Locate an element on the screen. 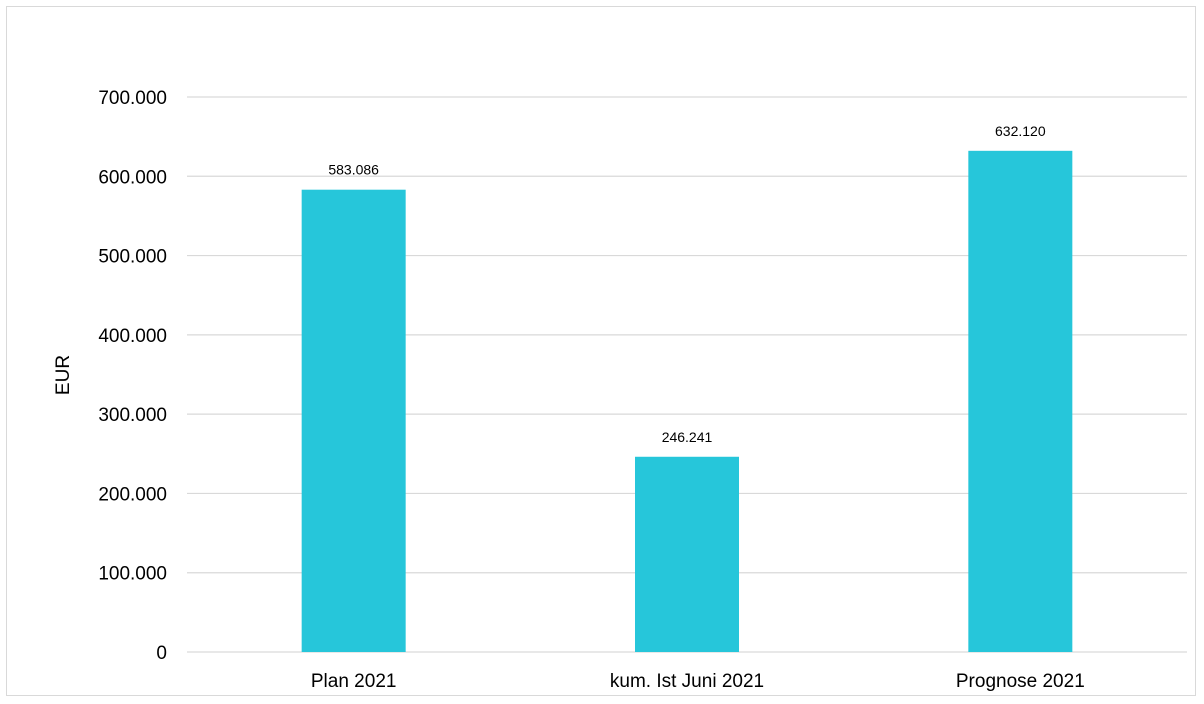  x-category-label: Prognose 2021 is located at coordinates (1020, 681).